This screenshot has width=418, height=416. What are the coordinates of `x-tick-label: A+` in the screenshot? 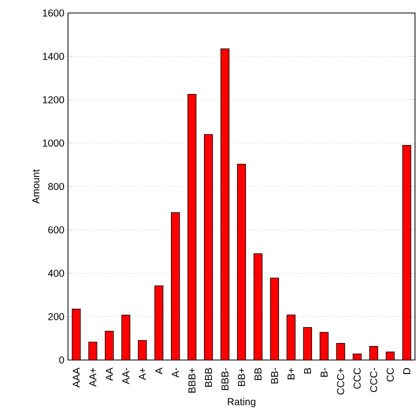 It's located at (142, 374).